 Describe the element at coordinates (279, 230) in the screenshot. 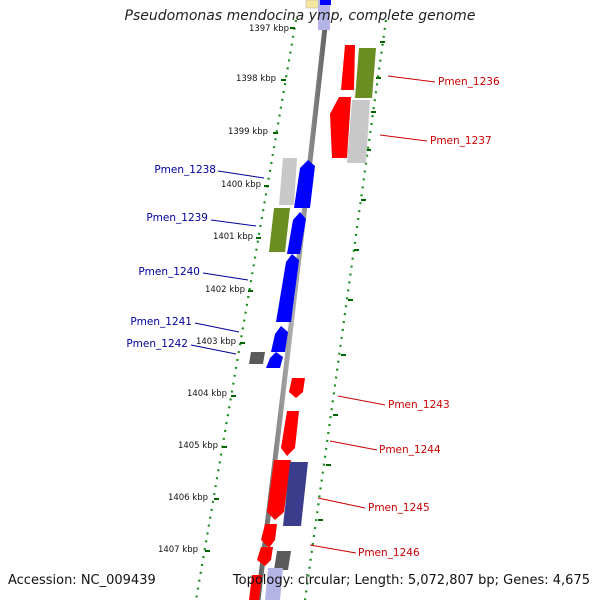

I see `gene-arrow-pmen-1239-green` at that location.